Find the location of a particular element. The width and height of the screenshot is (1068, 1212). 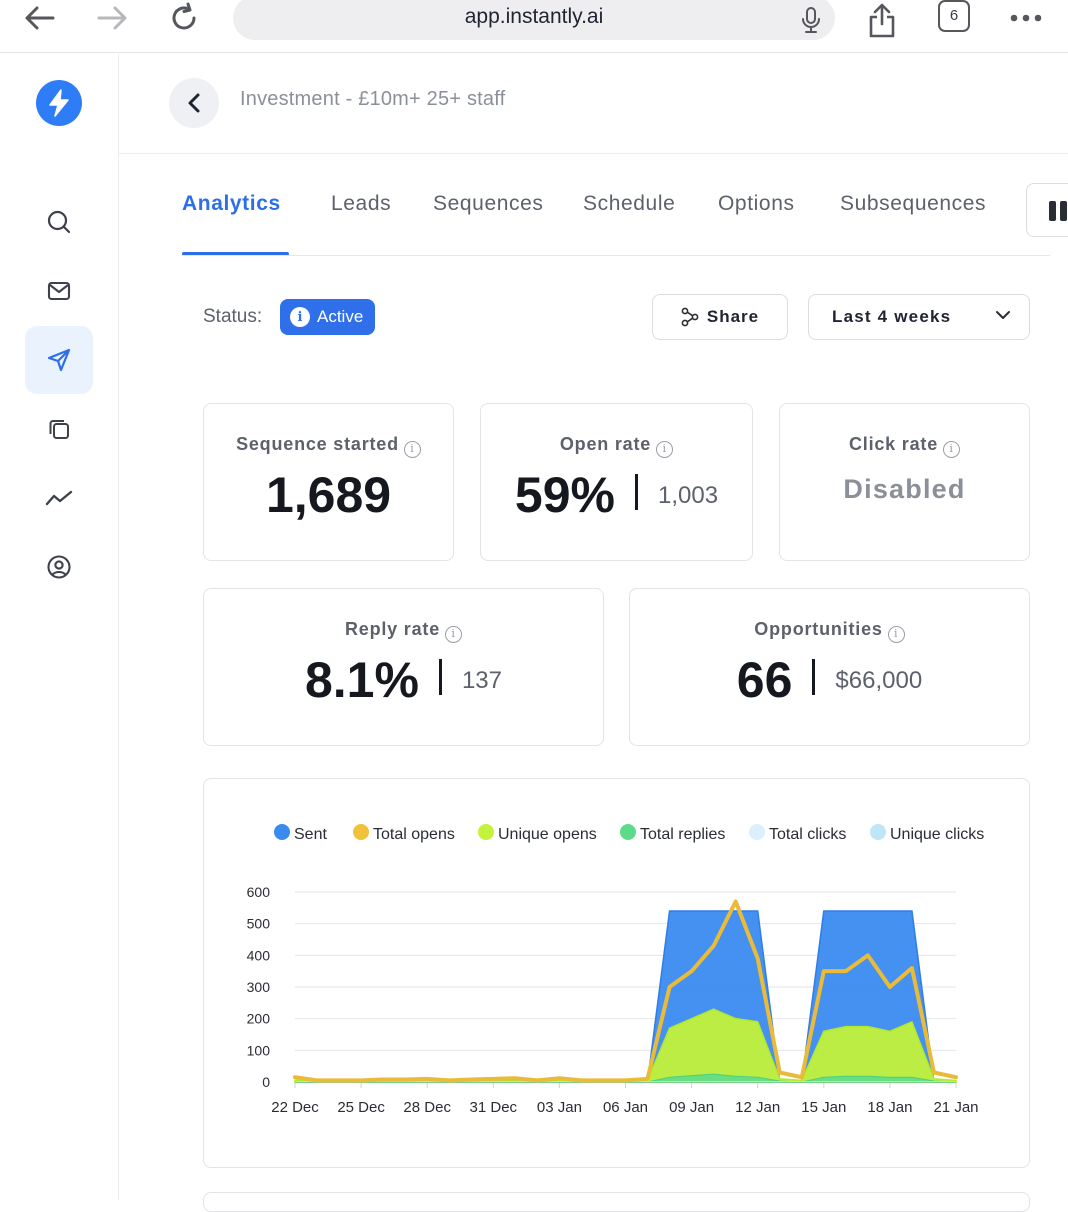

browser-back-button is located at coordinates (40, 18).